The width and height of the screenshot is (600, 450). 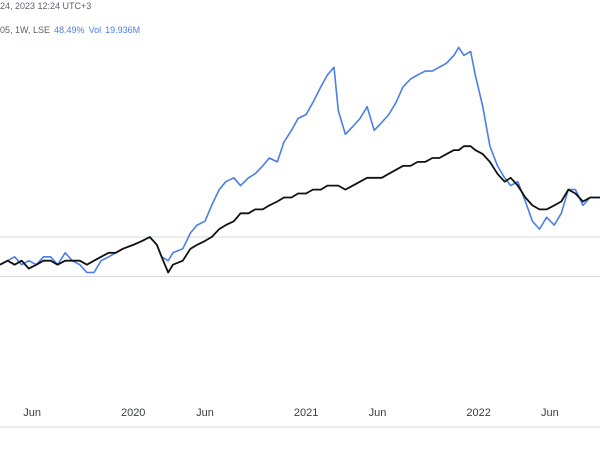 I want to click on chart-header-timestamp: 24, 2023 12:24 UTC+3, so click(x=46, y=6).